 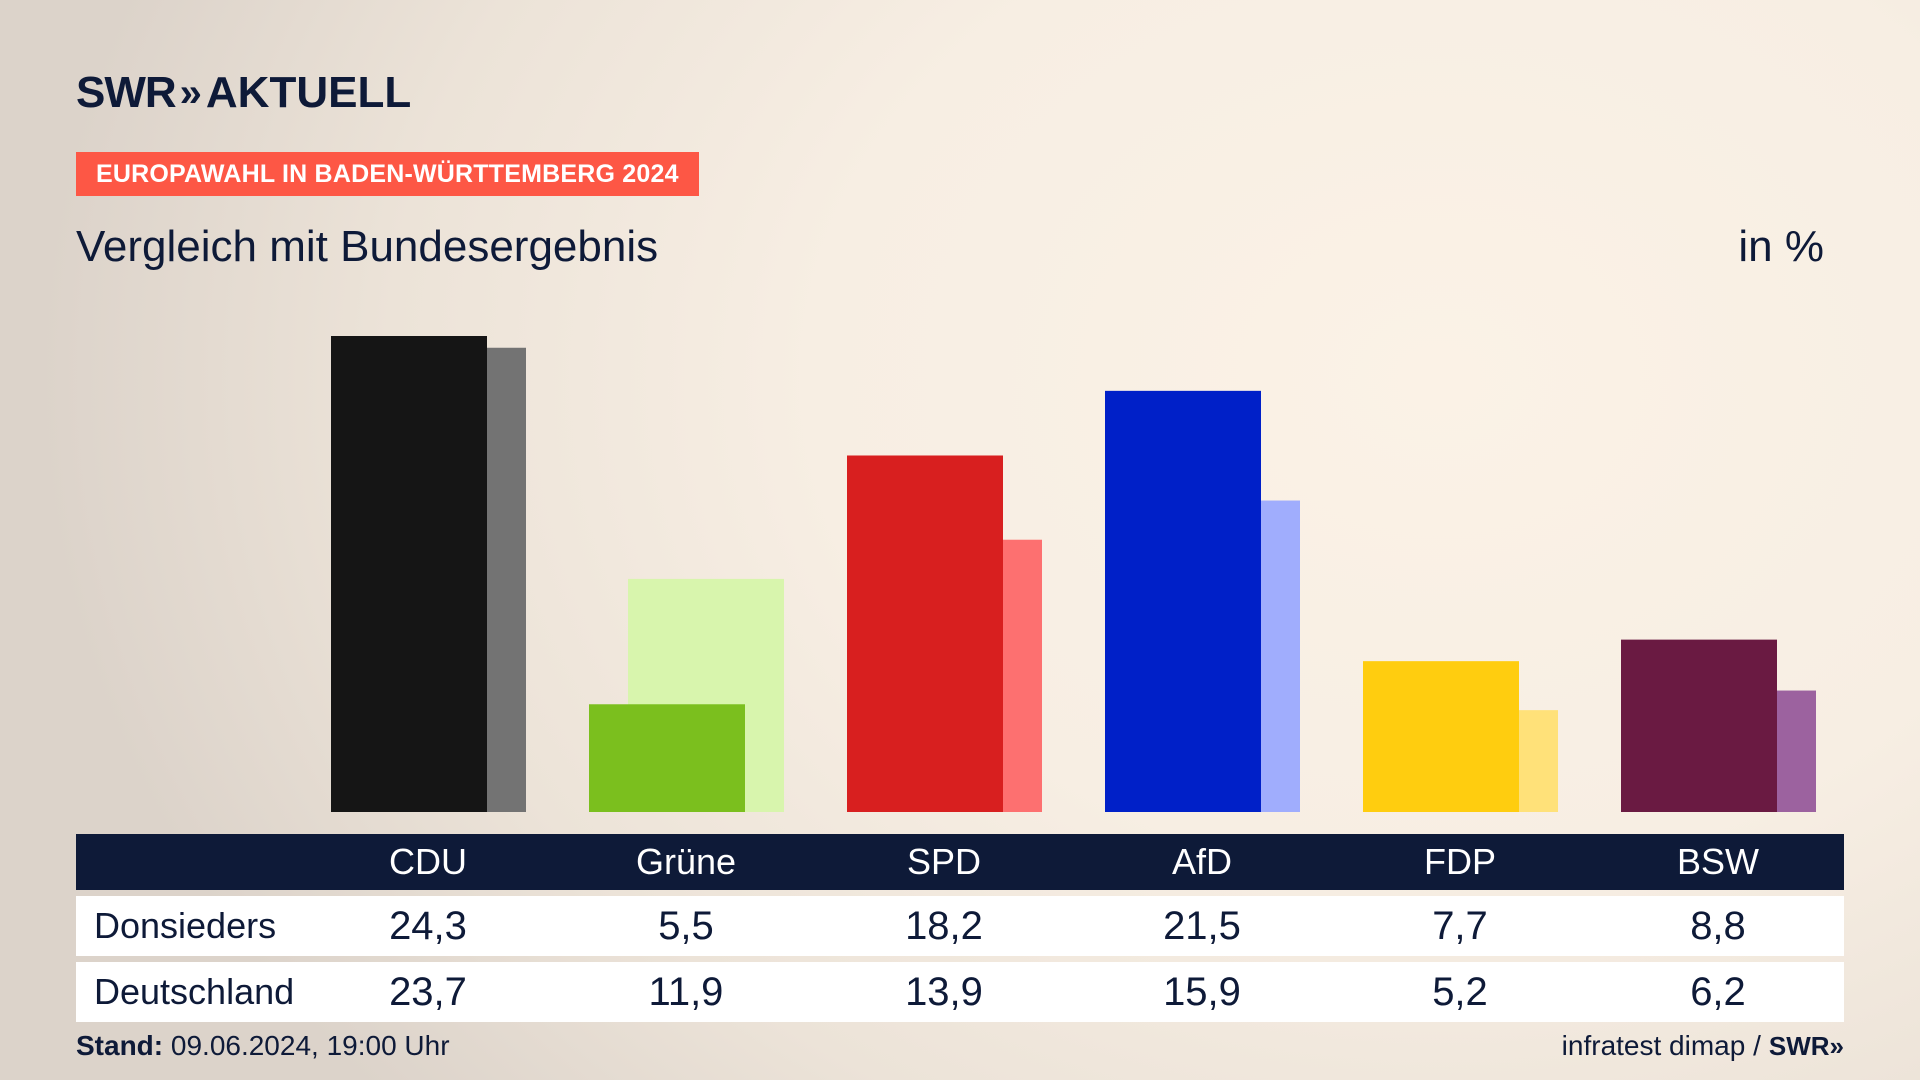 I want to click on row-label: Donsieders, so click(x=185, y=925).